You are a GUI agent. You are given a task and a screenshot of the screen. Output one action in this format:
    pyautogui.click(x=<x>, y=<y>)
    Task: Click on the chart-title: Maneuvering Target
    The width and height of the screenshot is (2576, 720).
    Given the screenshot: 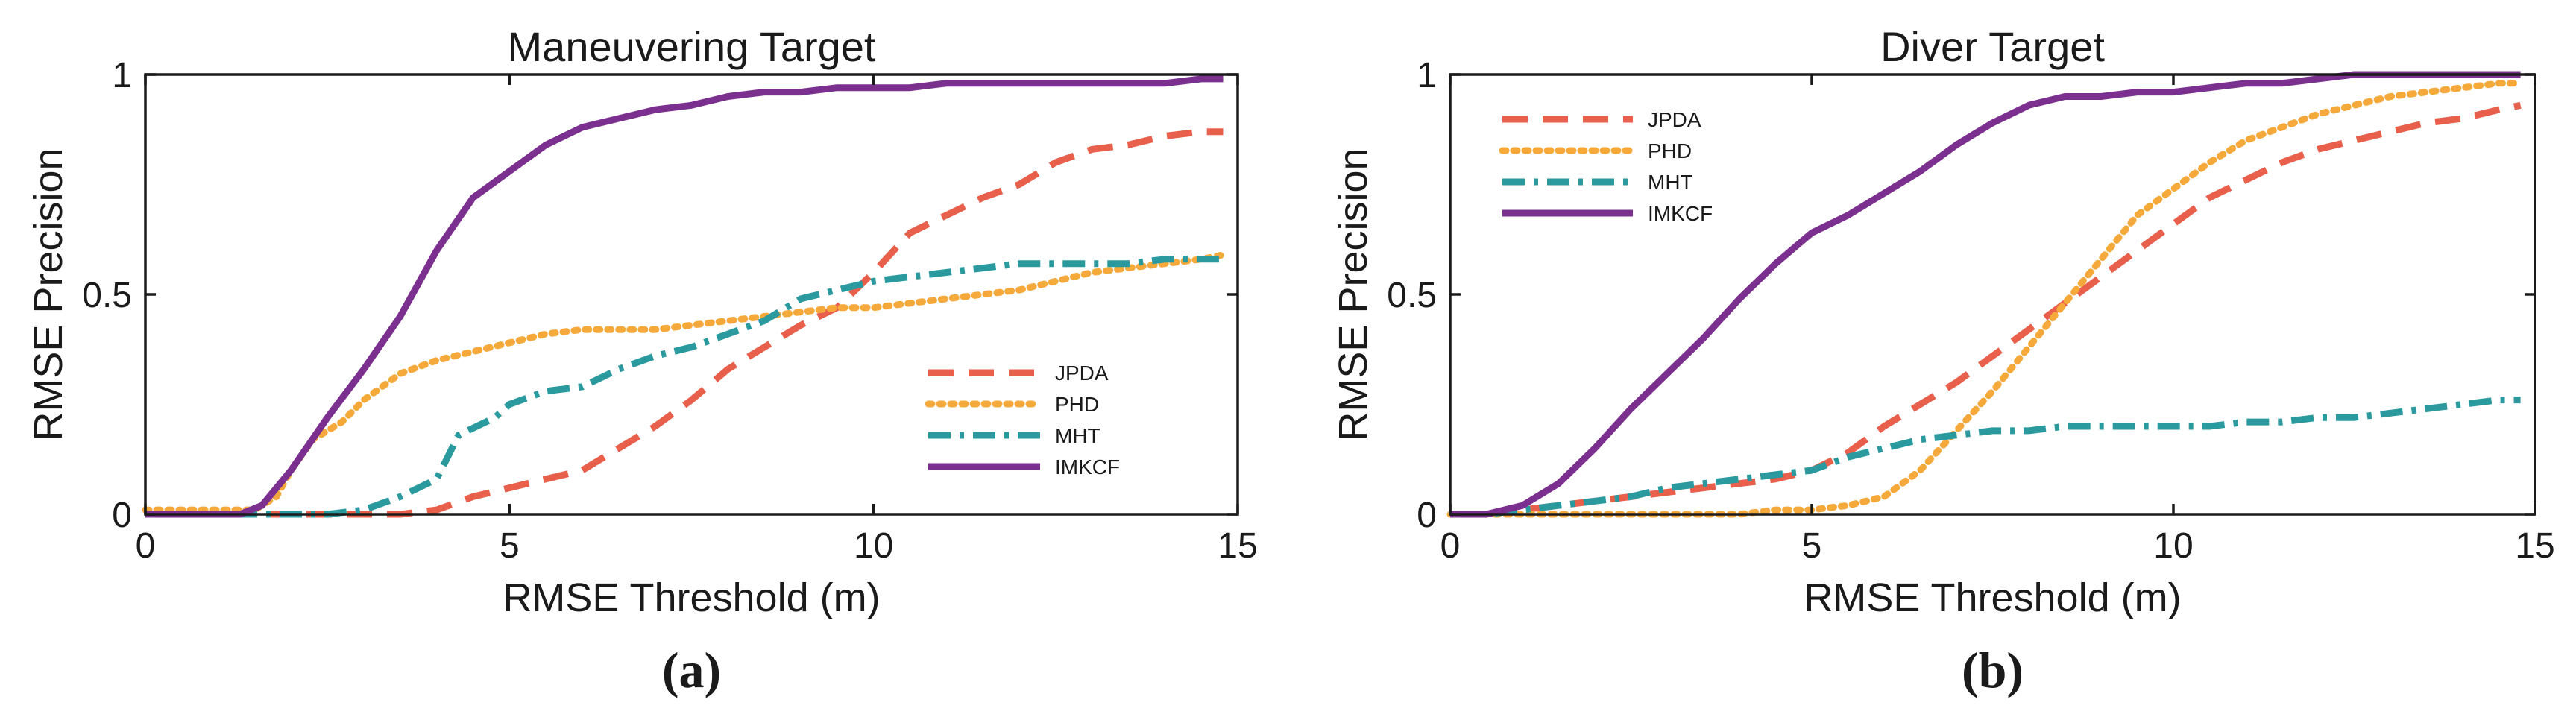 What is the action you would take?
    pyautogui.click(x=692, y=46)
    